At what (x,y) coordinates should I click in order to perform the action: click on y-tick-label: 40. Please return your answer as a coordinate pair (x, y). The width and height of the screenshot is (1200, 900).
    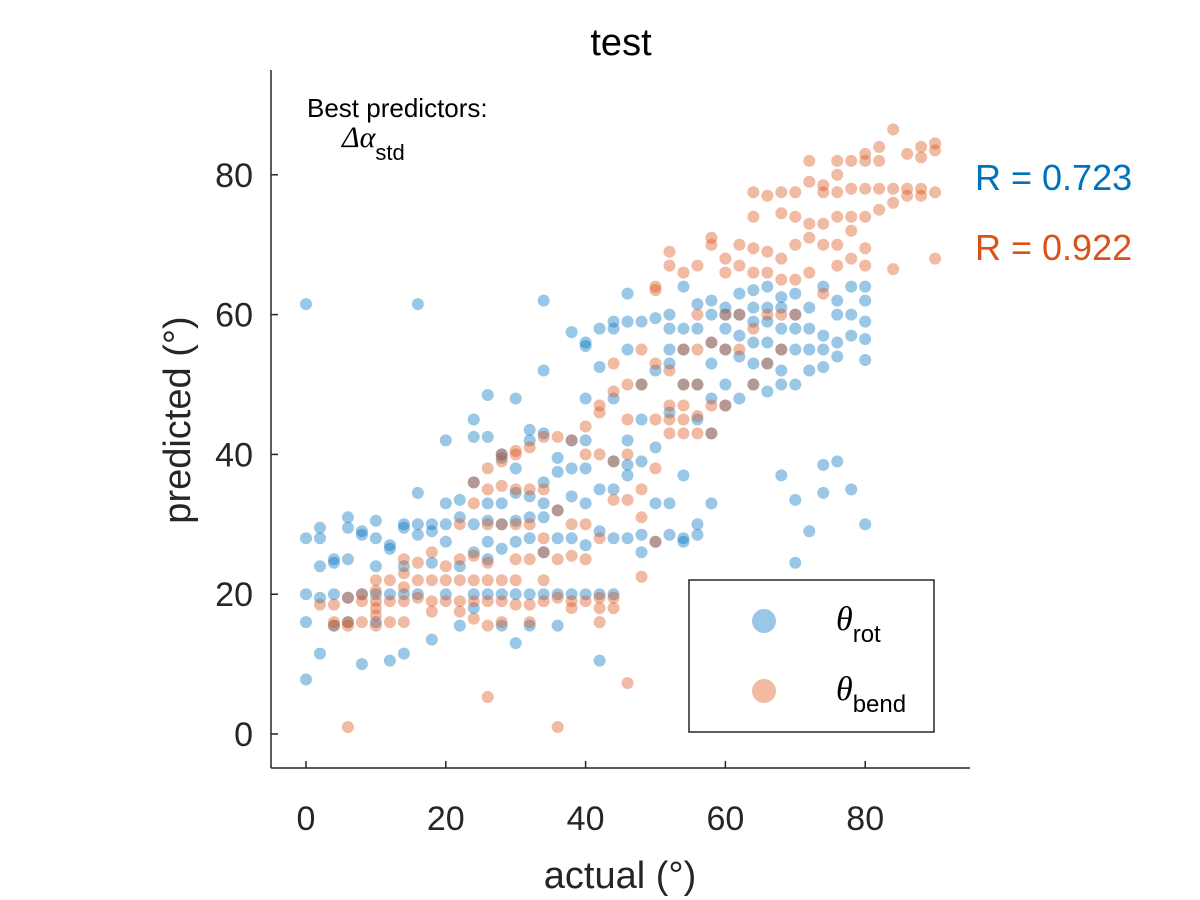
    Looking at the image, I should click on (234, 455).